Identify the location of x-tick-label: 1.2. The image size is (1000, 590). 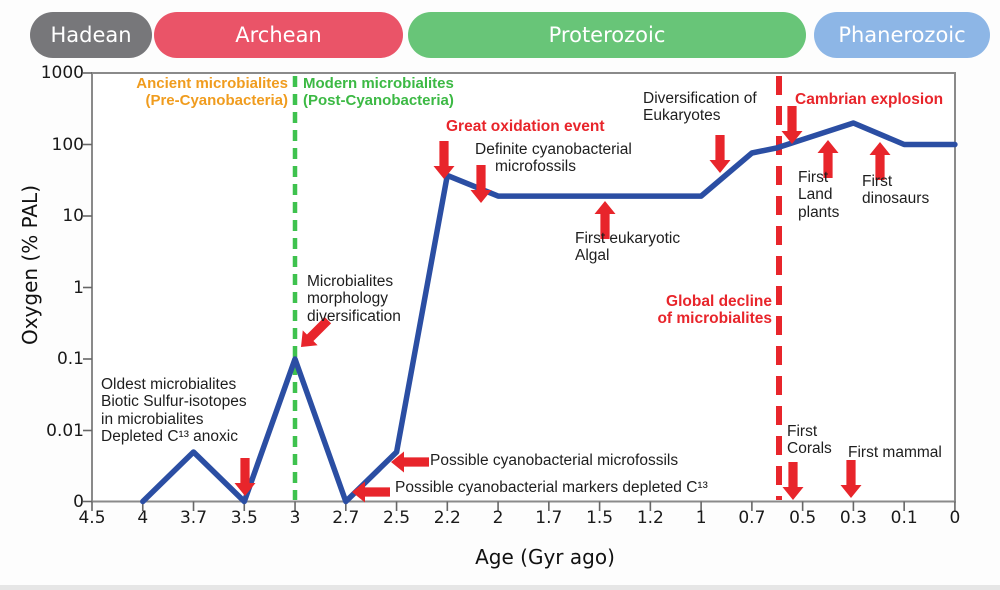
(650, 518).